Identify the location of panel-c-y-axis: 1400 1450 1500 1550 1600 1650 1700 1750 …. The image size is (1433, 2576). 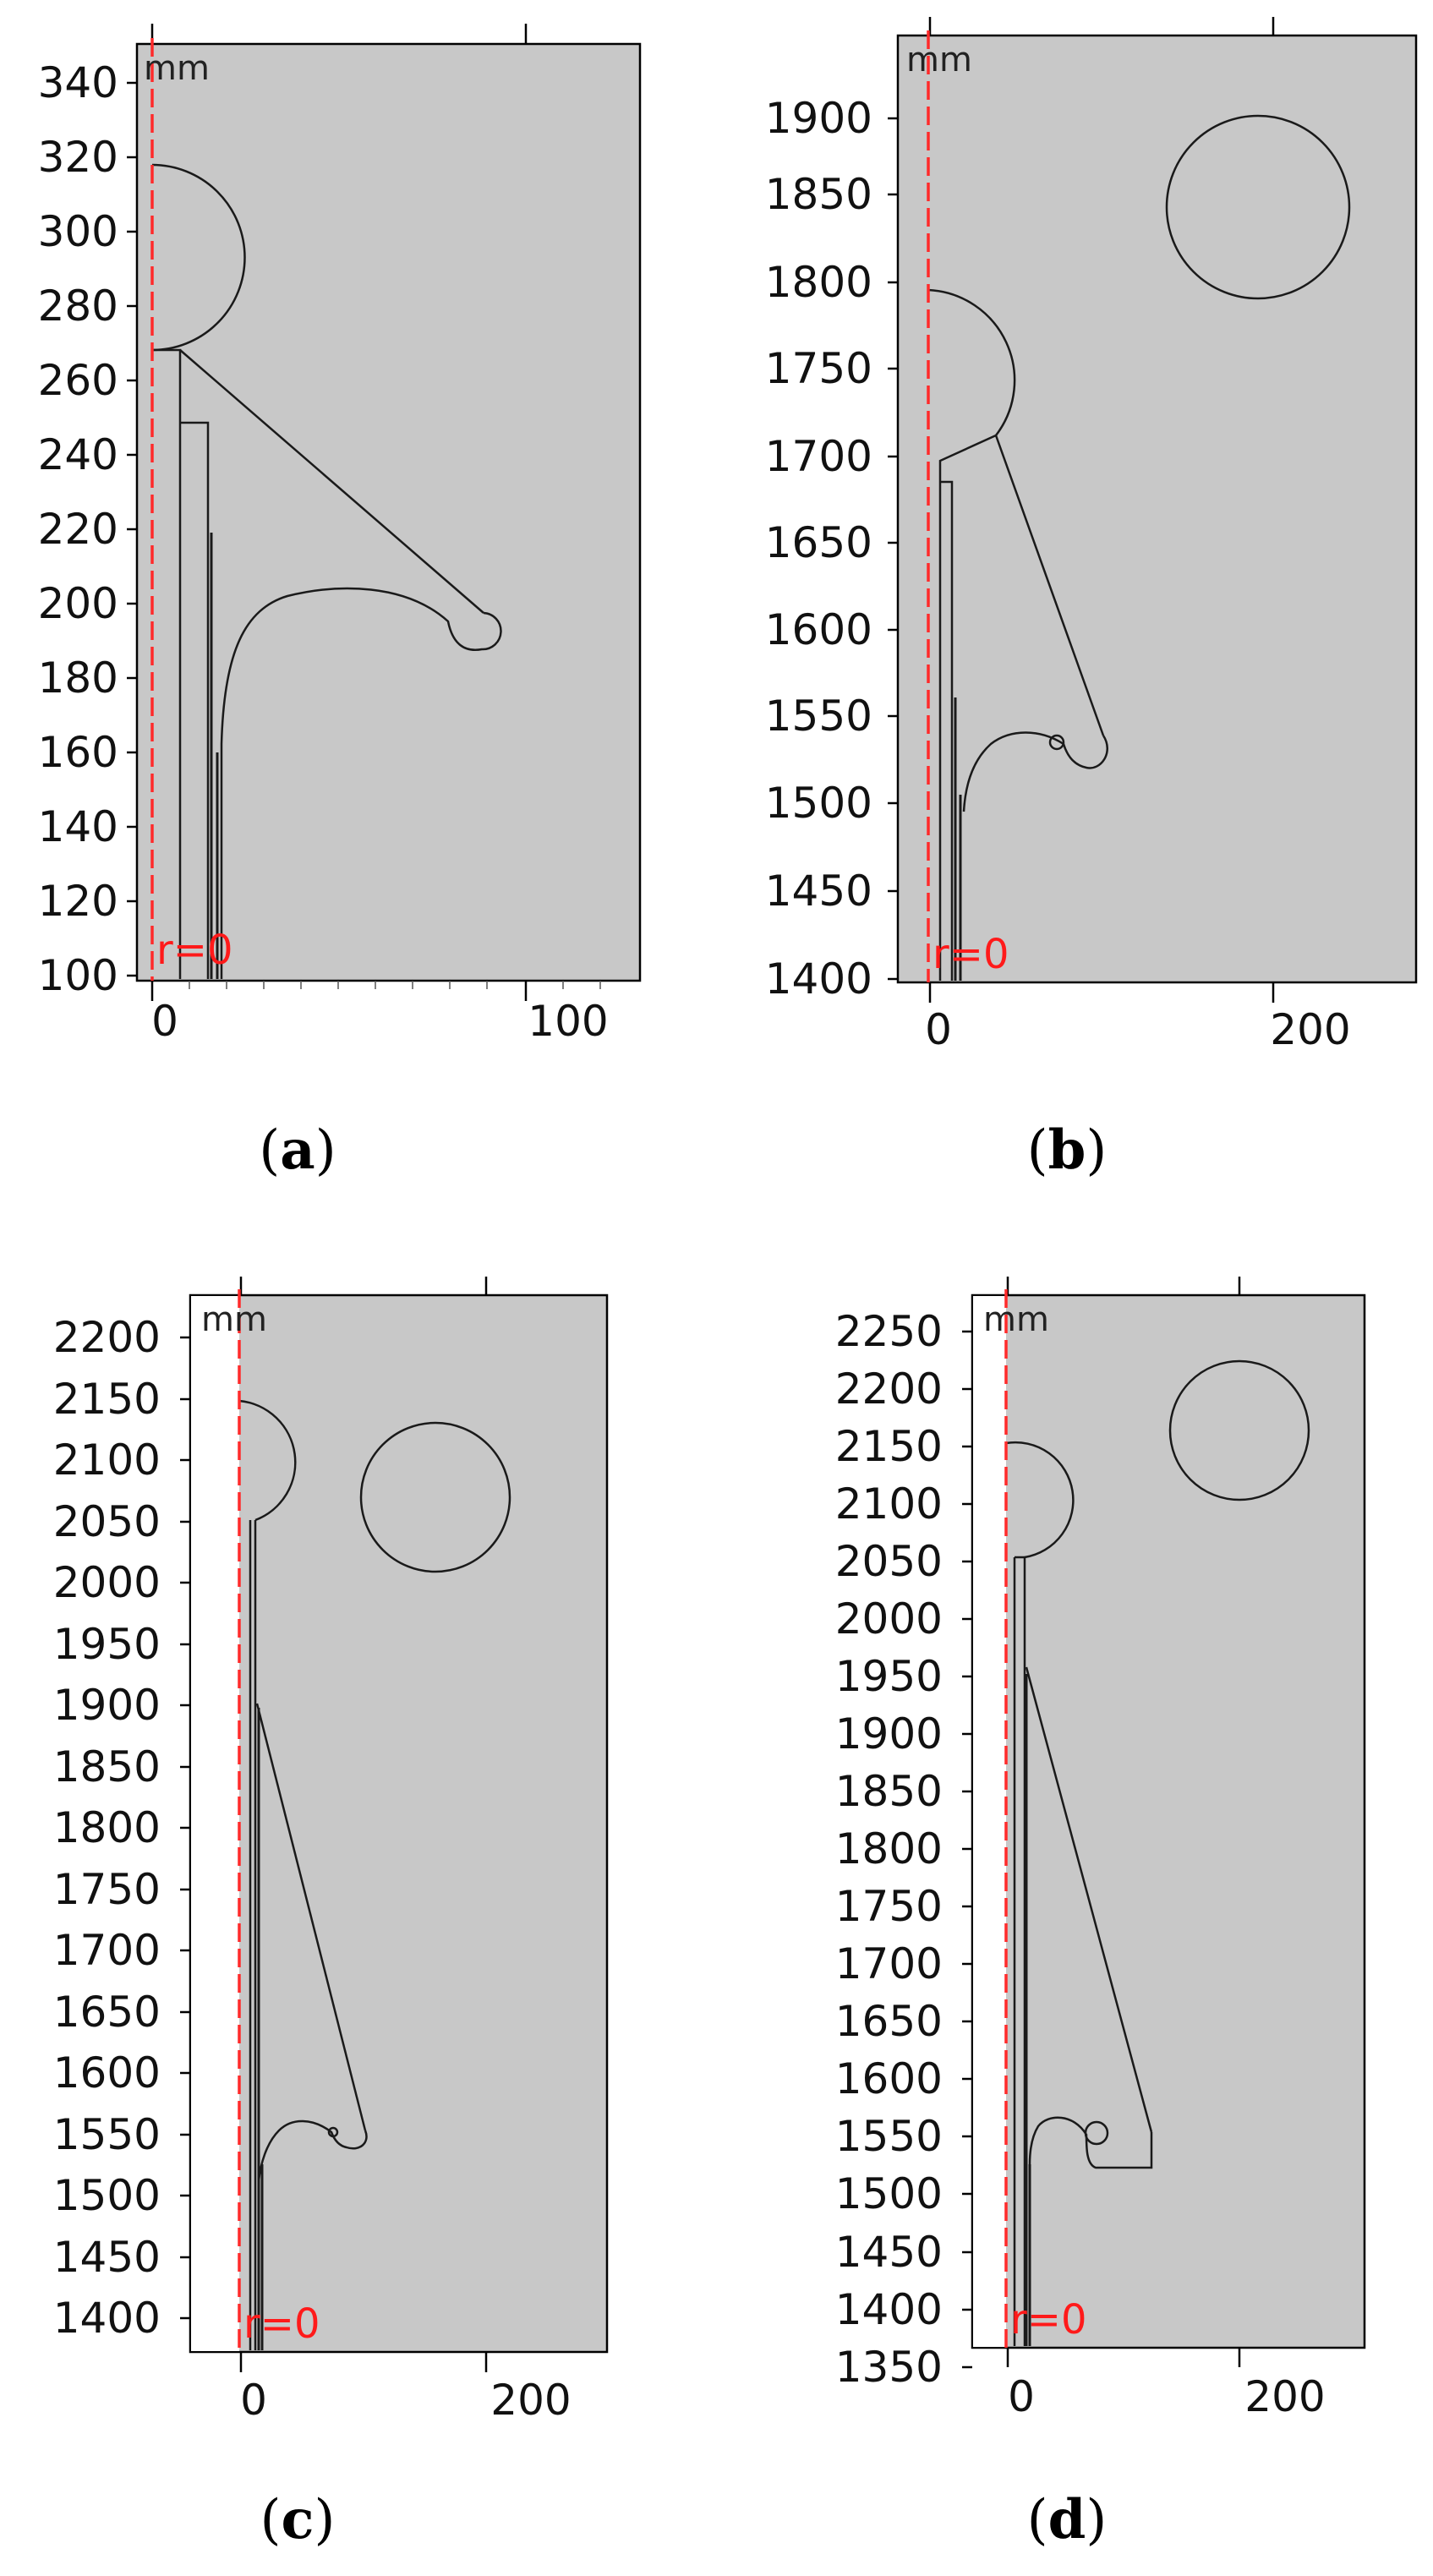
(121, 1828).